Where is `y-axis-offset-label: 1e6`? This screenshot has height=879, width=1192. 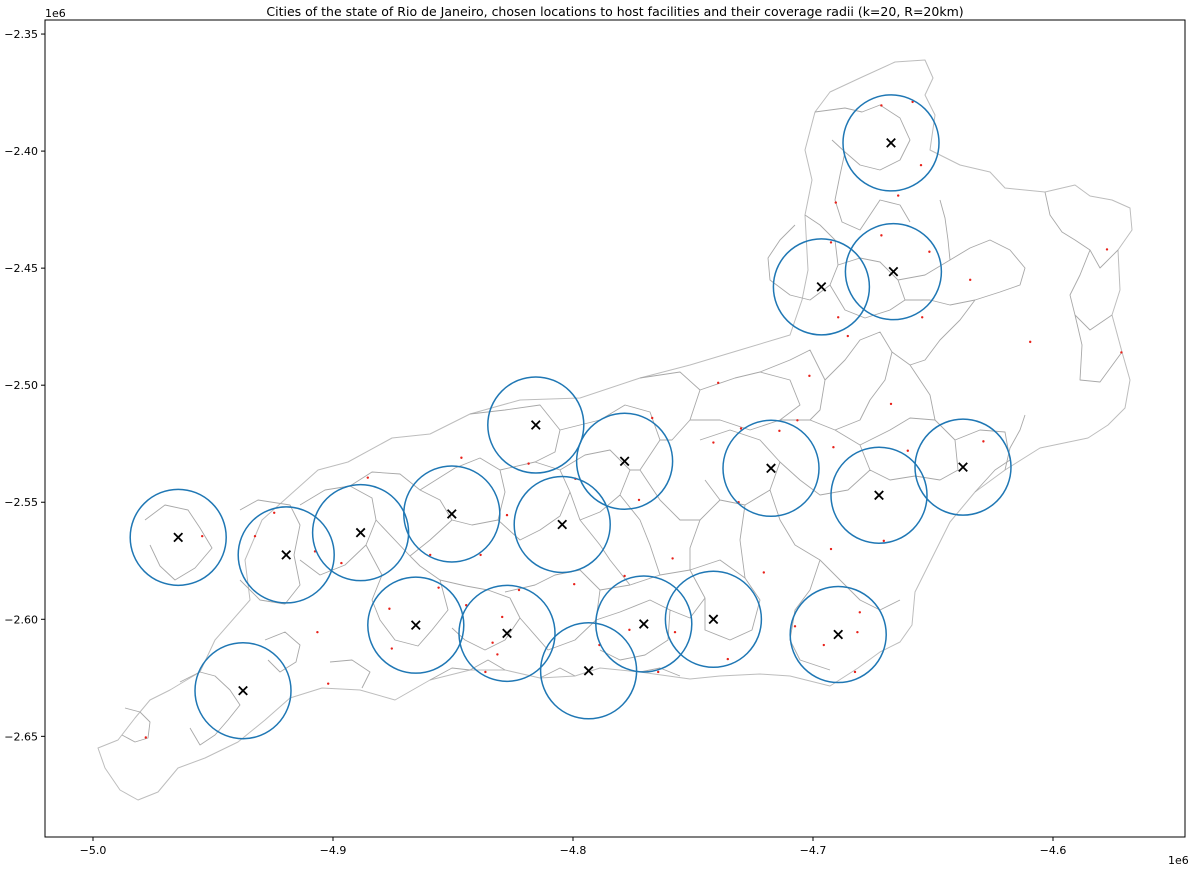
y-axis-offset-label: 1e6 is located at coordinates (55, 13).